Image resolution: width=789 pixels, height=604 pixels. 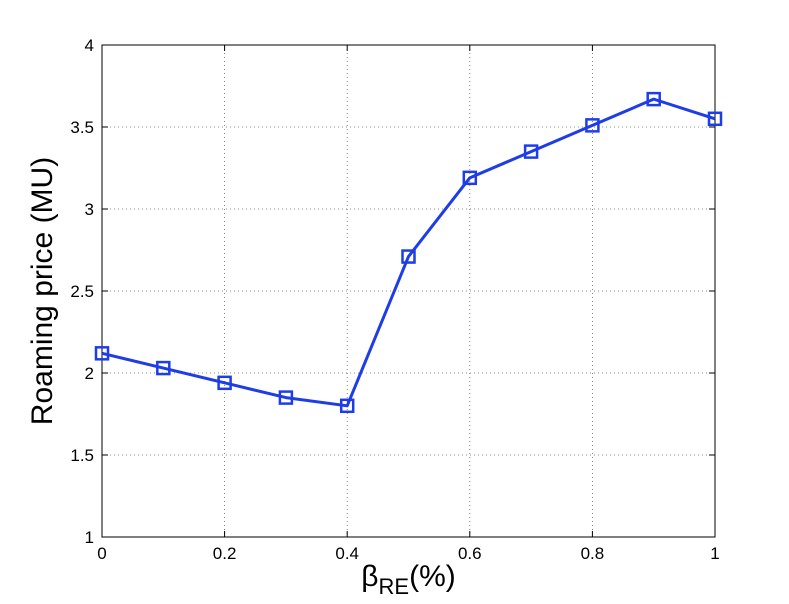 What do you see at coordinates (89, 45) in the screenshot?
I see `y-tick-label: 4` at bounding box center [89, 45].